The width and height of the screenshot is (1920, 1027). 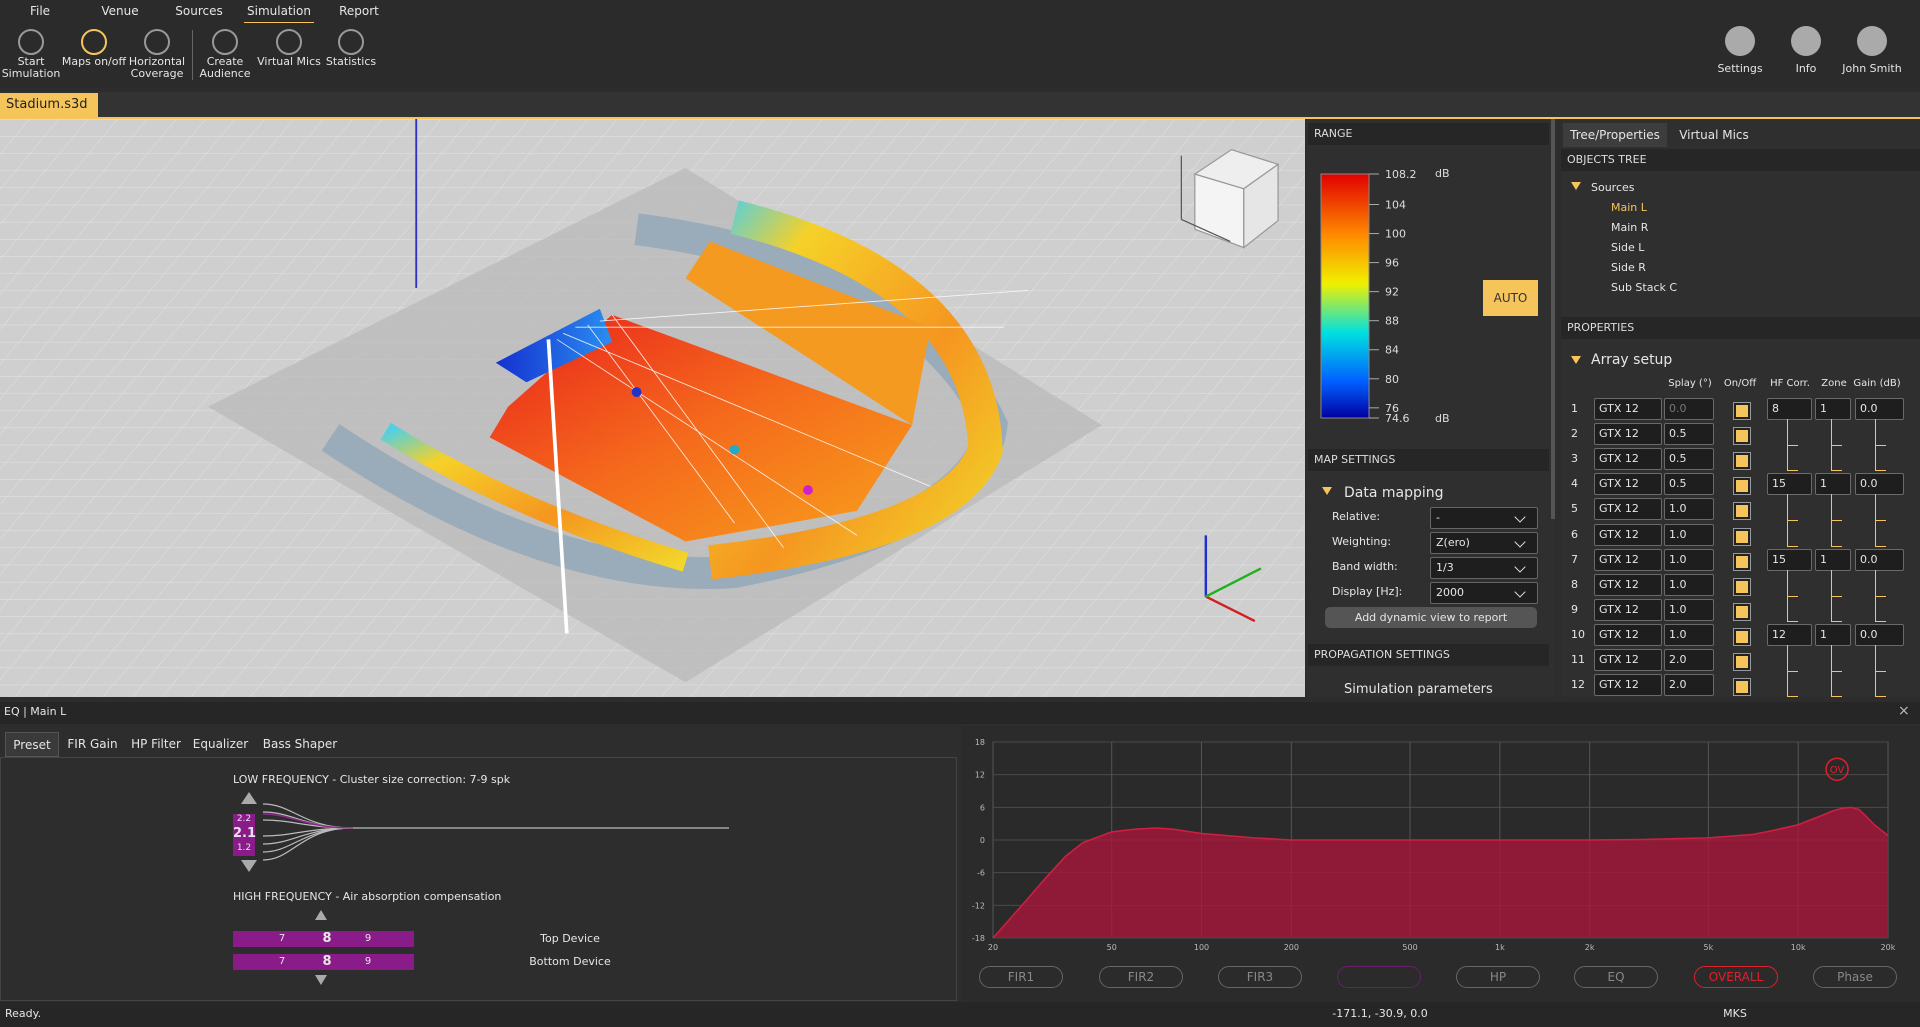 I want to click on lf-value: 1.2, so click(x=244, y=848).